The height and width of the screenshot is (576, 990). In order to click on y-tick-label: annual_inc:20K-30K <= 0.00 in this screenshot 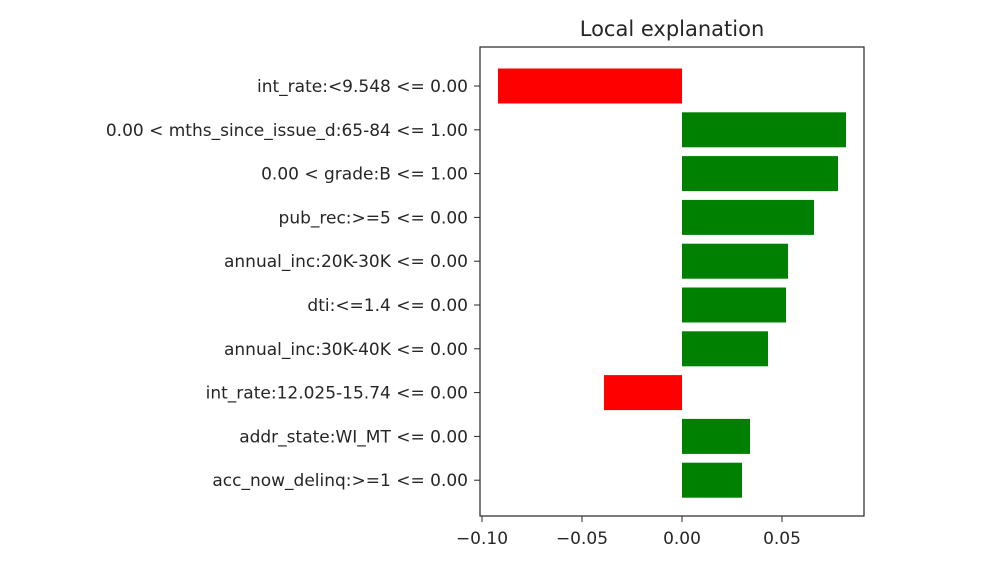, I will do `click(346, 262)`.